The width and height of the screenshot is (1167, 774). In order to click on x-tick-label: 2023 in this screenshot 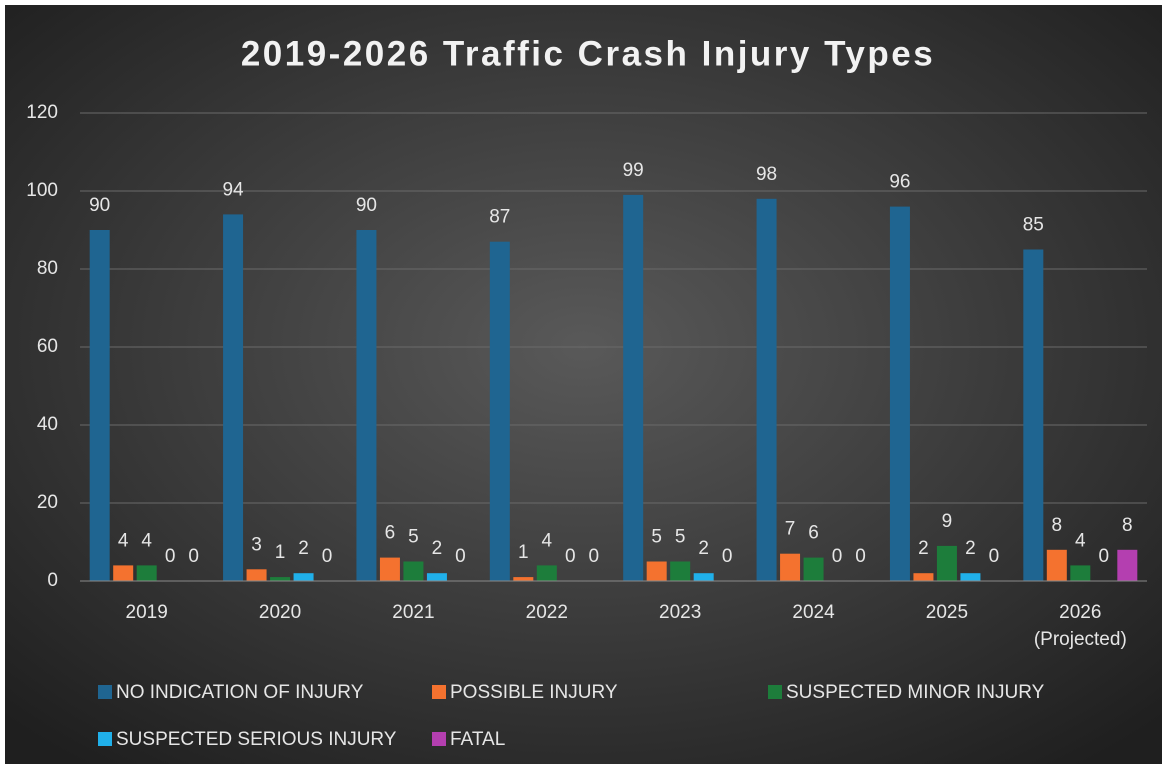, I will do `click(680, 612)`.